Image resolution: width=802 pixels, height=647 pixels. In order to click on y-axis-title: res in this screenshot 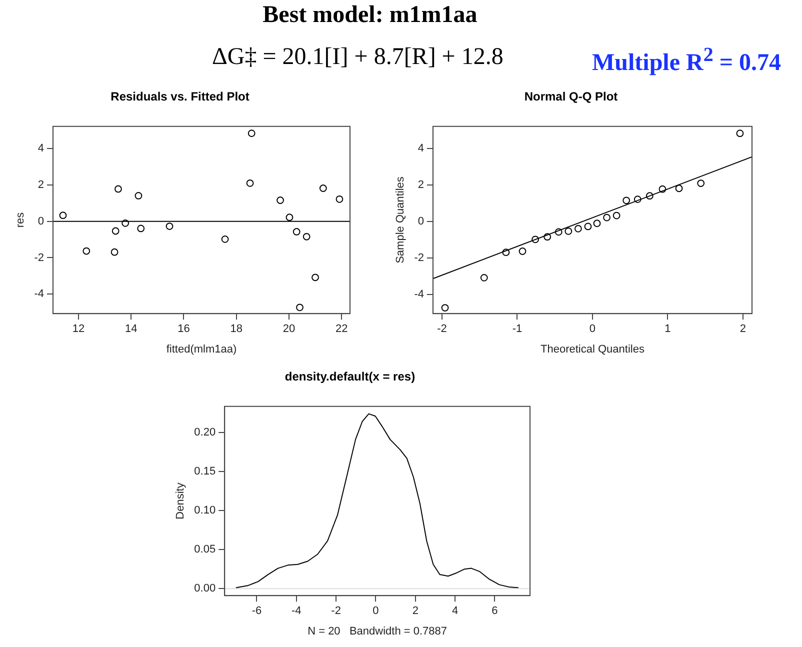, I will do `click(20, 220)`.